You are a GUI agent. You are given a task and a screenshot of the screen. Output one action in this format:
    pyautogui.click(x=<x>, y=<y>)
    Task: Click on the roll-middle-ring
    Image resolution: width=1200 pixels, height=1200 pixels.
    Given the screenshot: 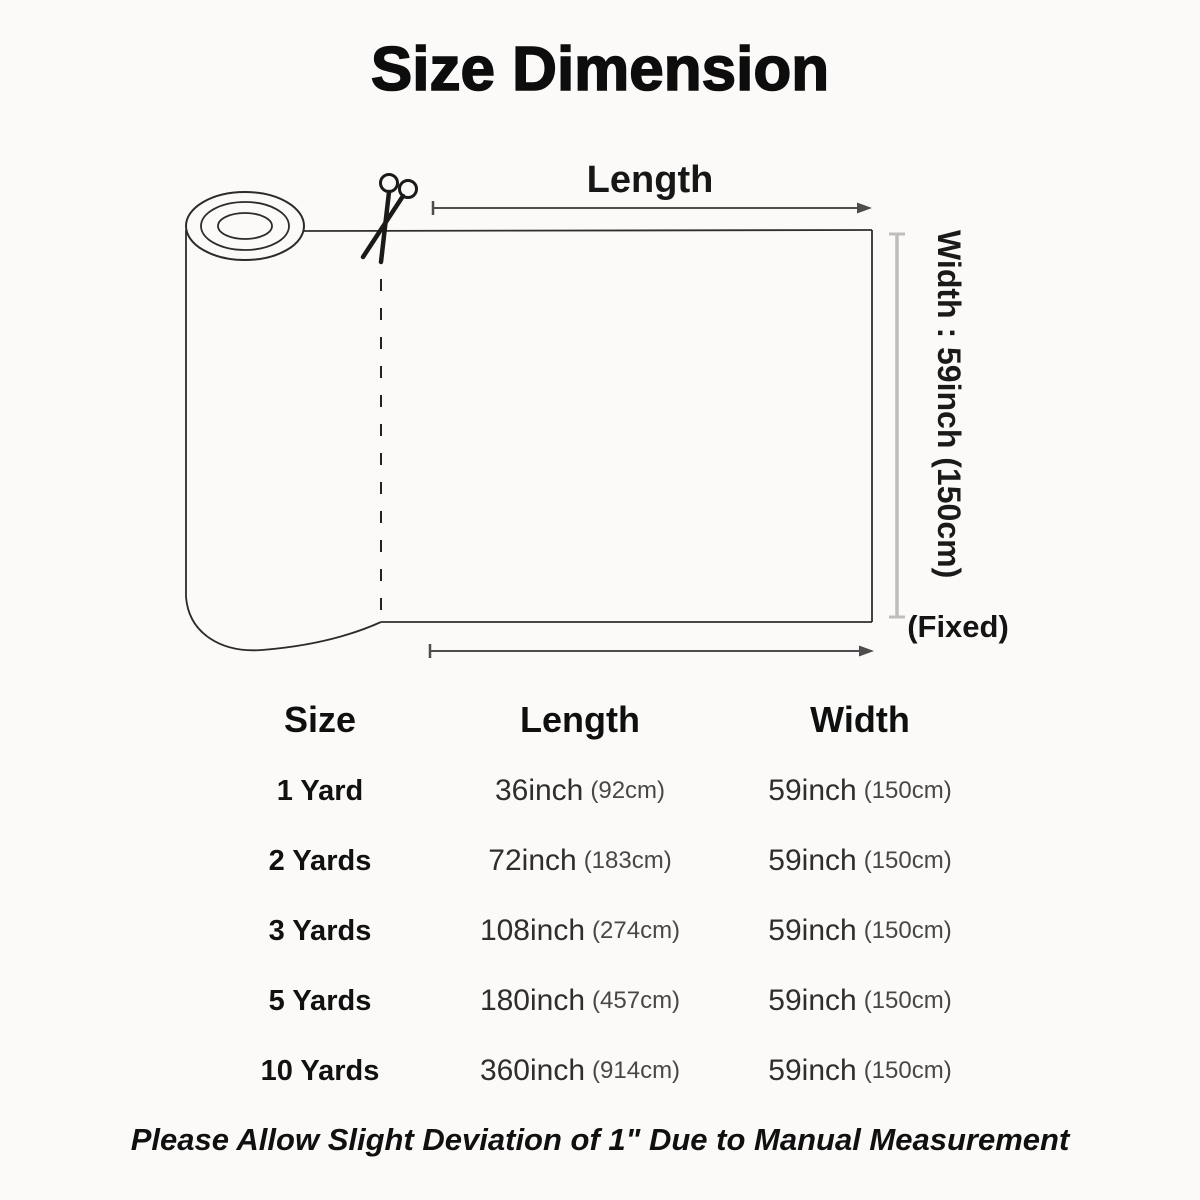 What is the action you would take?
    pyautogui.click(x=245, y=226)
    